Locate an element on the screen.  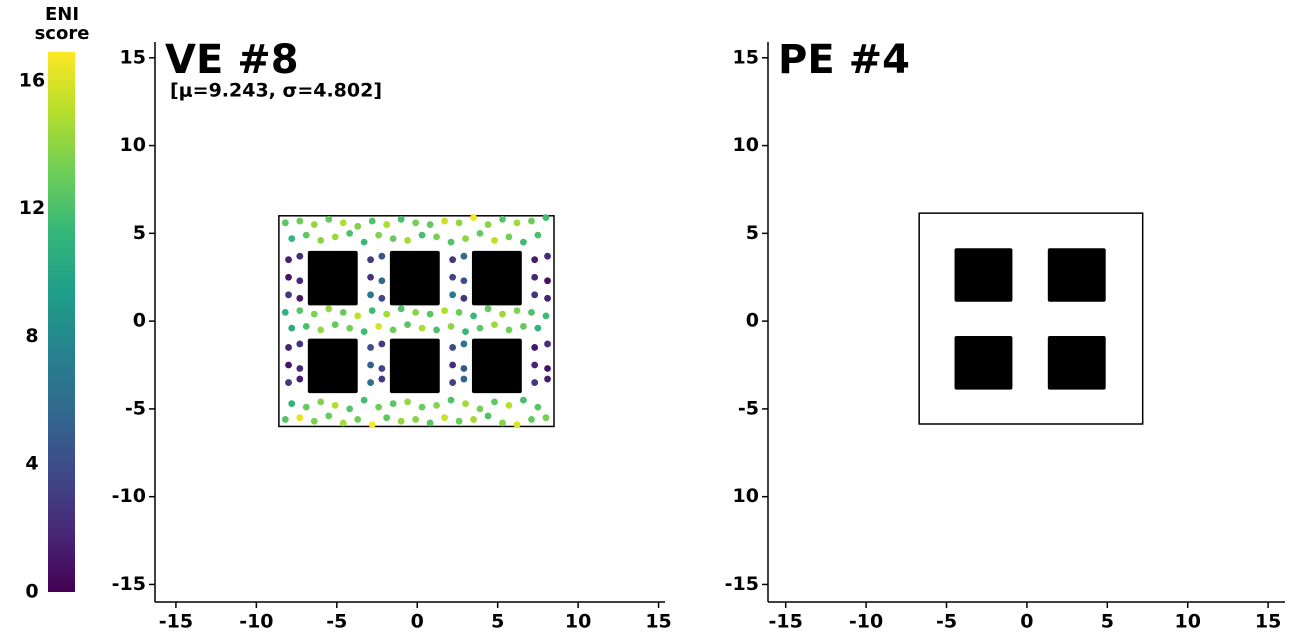
colorbar-tick-label: 4 is located at coordinates (31, 464).